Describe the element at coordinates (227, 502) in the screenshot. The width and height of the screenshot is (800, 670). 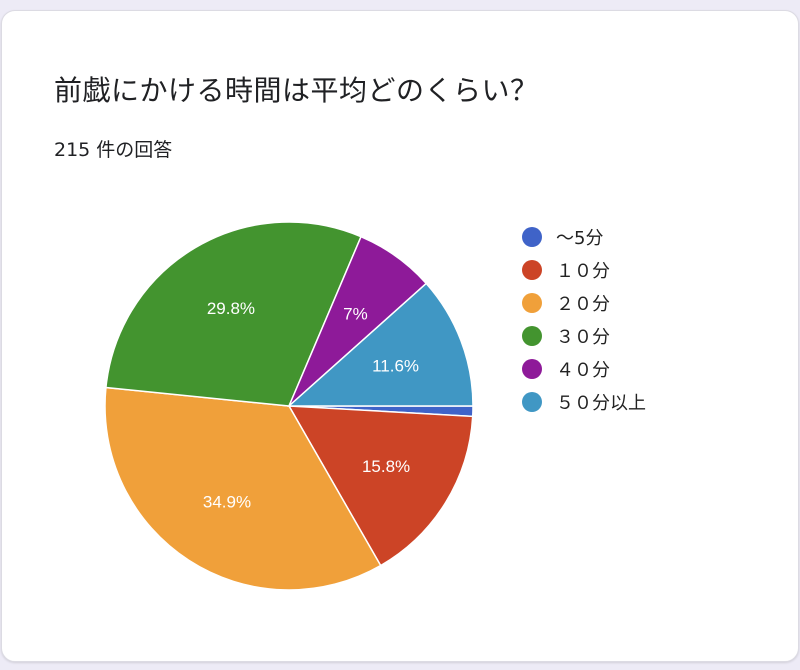
I see `slice-percent-label: 34.9%` at that location.